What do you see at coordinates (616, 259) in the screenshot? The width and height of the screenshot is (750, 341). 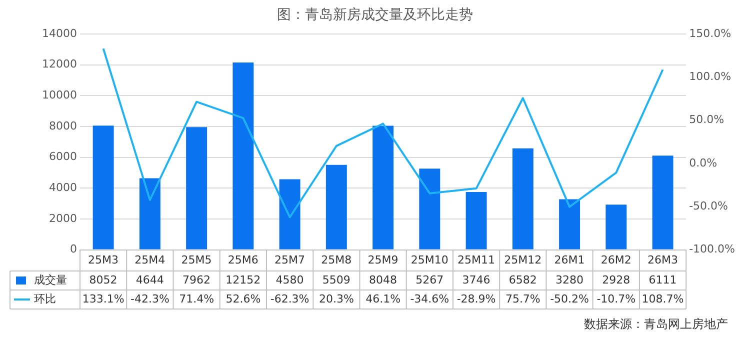 I see `x-tick-label: 26M2` at bounding box center [616, 259].